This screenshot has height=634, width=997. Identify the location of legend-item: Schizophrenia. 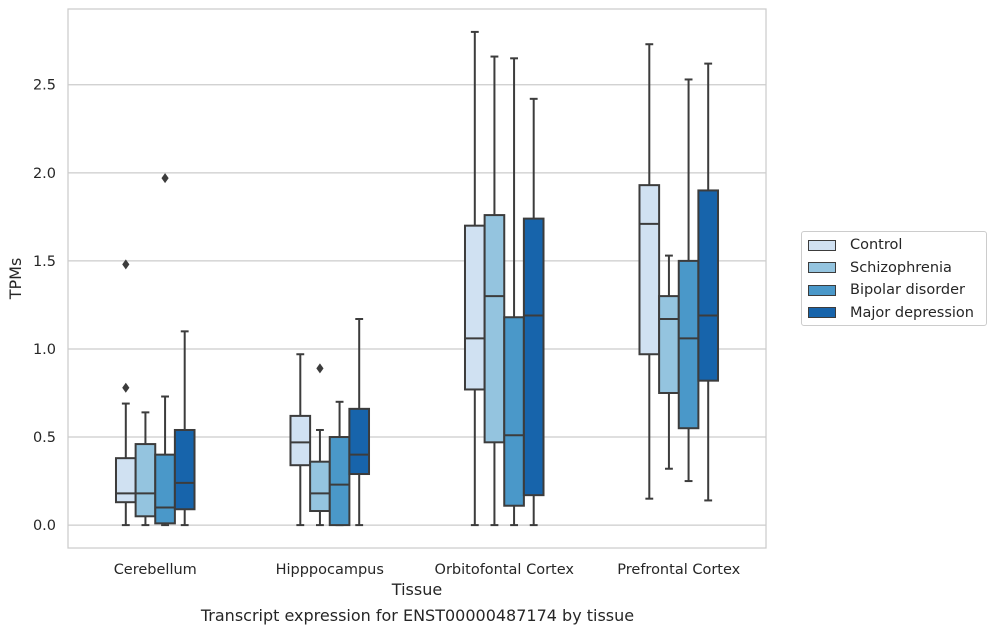
(880, 268).